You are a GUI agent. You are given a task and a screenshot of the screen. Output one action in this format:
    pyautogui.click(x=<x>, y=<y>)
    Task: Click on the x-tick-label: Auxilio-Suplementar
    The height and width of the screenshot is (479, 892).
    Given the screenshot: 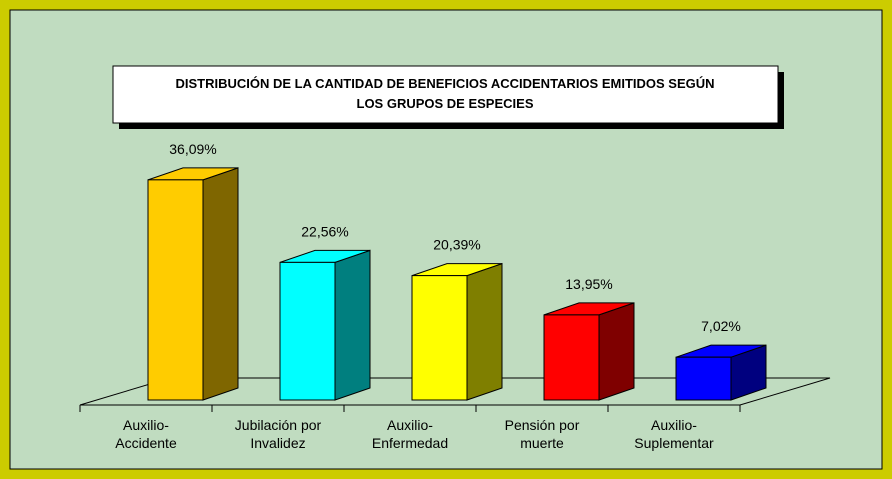 What is the action you would take?
    pyautogui.click(x=674, y=434)
    